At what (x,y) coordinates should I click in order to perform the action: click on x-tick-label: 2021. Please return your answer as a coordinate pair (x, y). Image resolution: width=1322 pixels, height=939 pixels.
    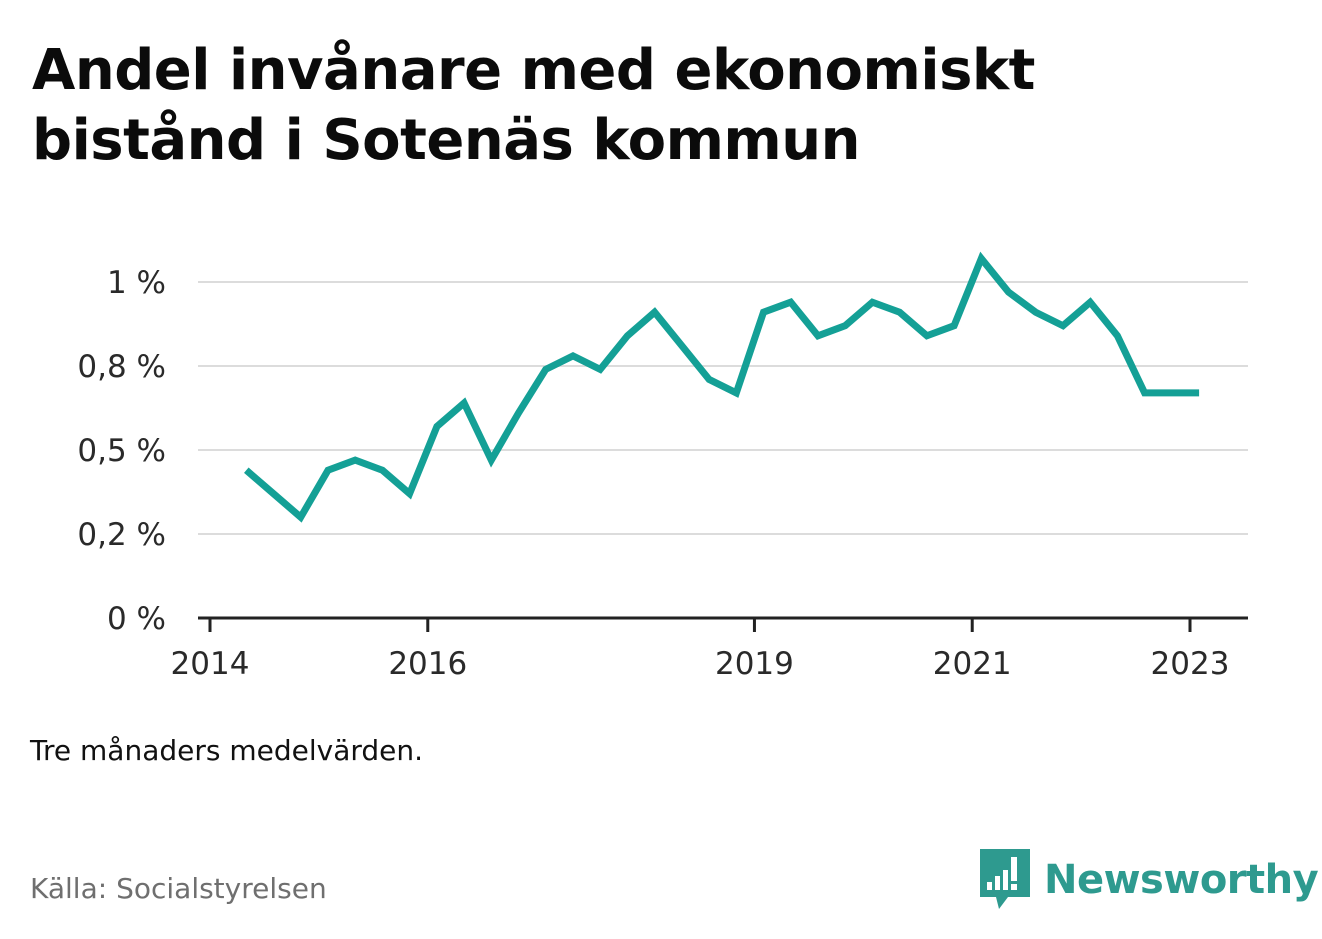
    Looking at the image, I should click on (972, 664).